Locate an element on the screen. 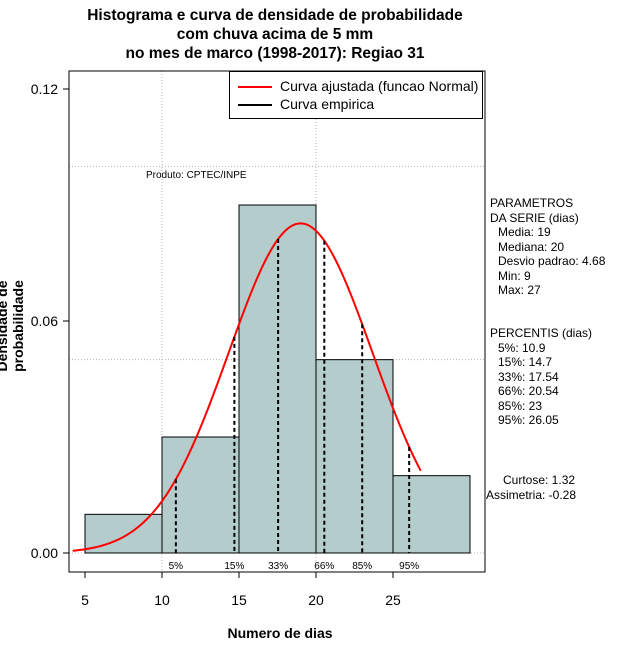 This screenshot has height=660, width=640. params-media: Media: 19 is located at coordinates (524, 232).